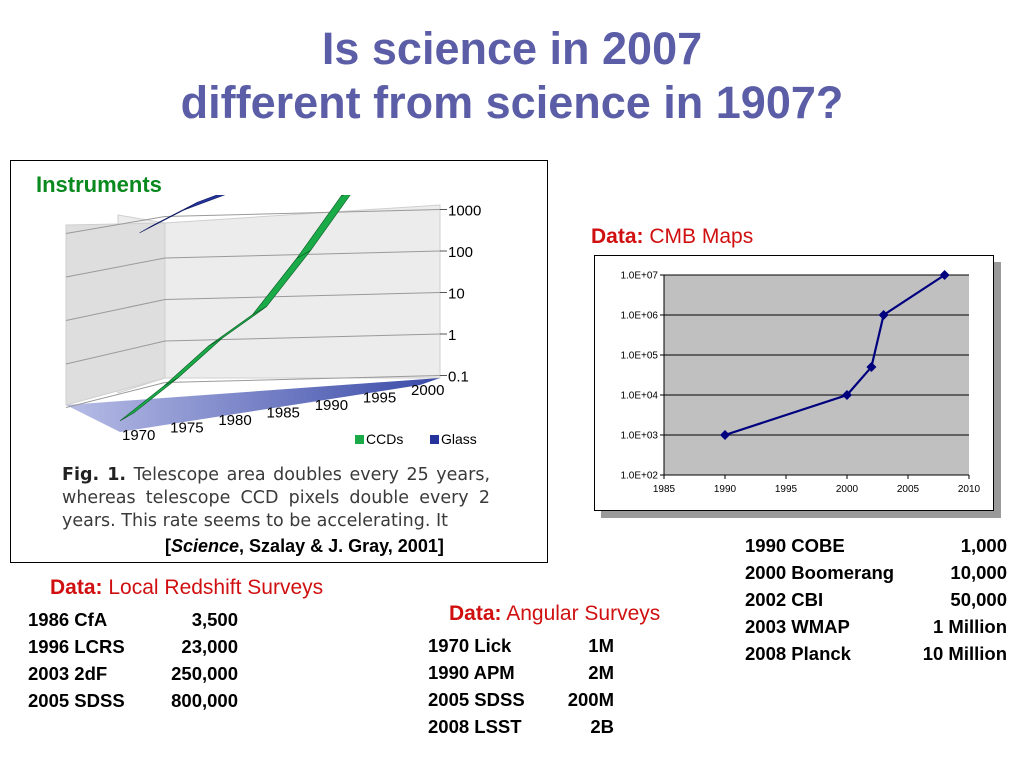 The height and width of the screenshot is (768, 1024). I want to click on legend-glass-swatch, so click(434, 439).